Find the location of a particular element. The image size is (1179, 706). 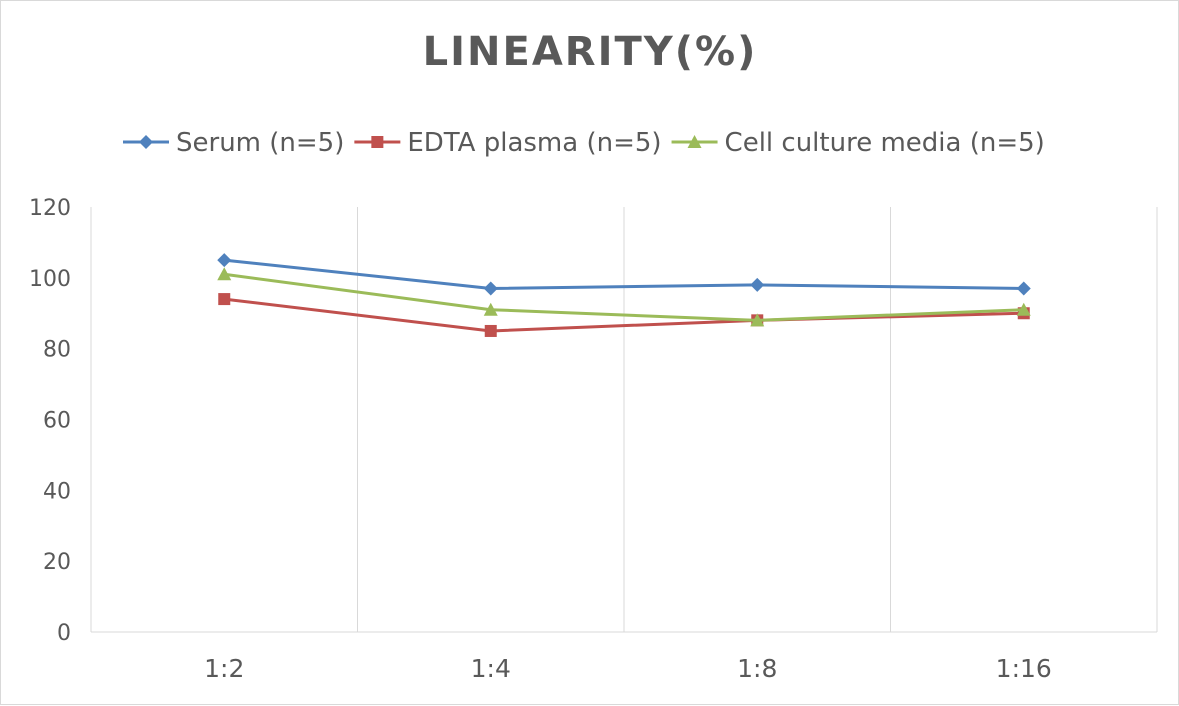

legend-item: Serum (n=5) is located at coordinates (233, 143).